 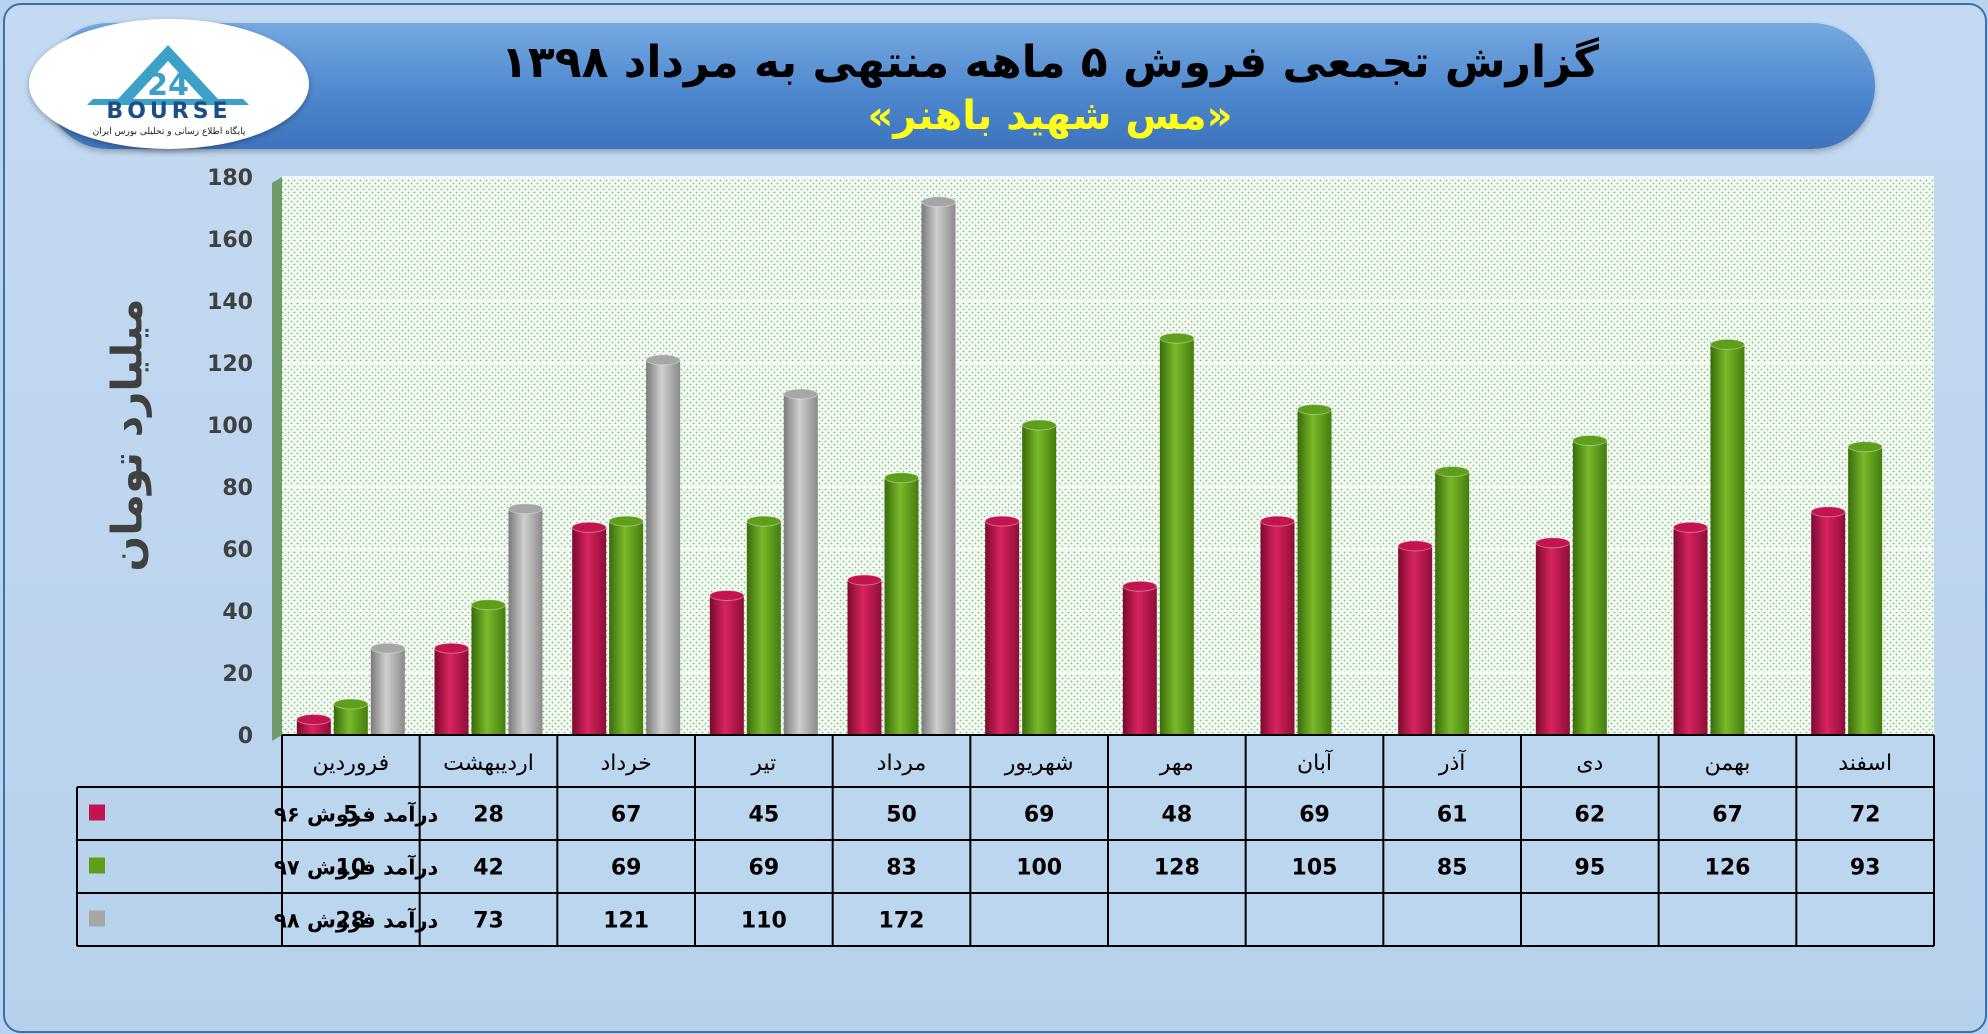 I want to click on y-tick-label: 20, so click(x=237, y=674).